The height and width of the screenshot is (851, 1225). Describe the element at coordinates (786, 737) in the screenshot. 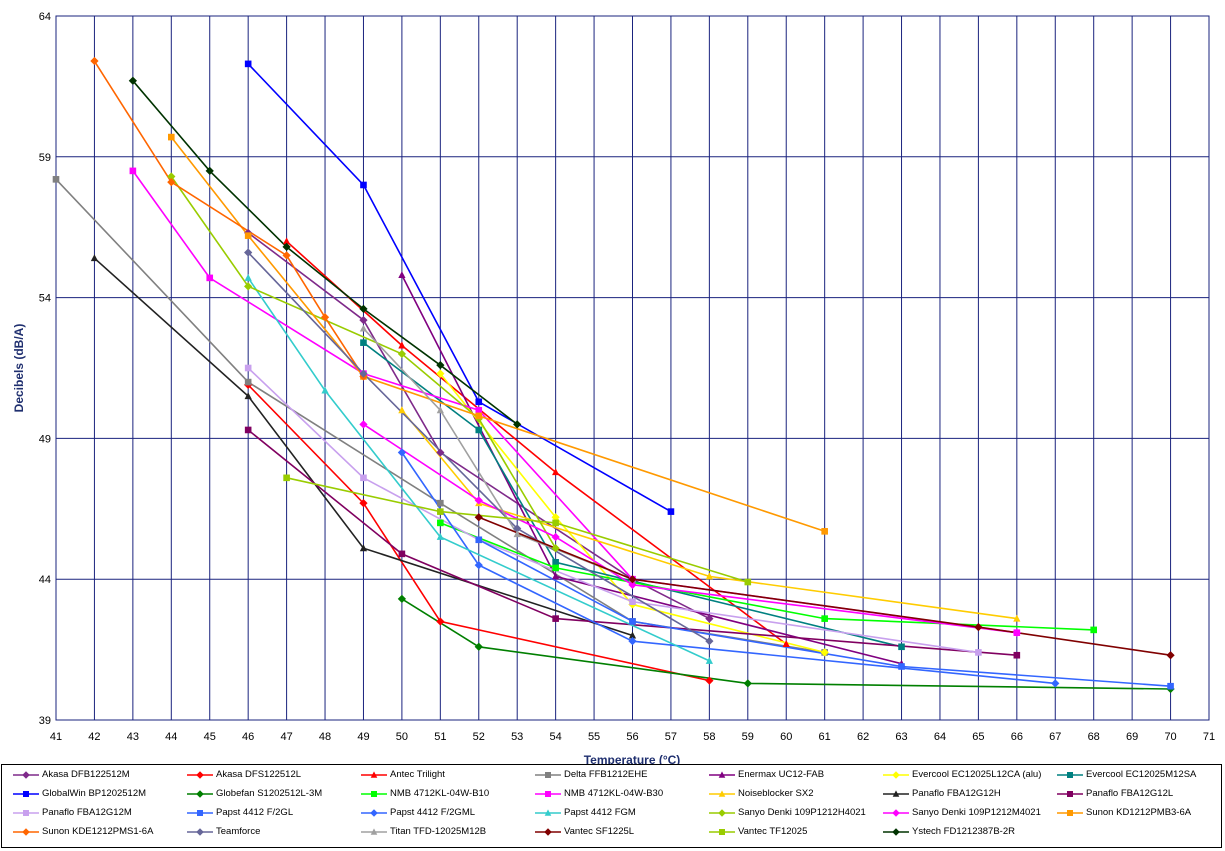

I see `x-tick-label: 60` at that location.